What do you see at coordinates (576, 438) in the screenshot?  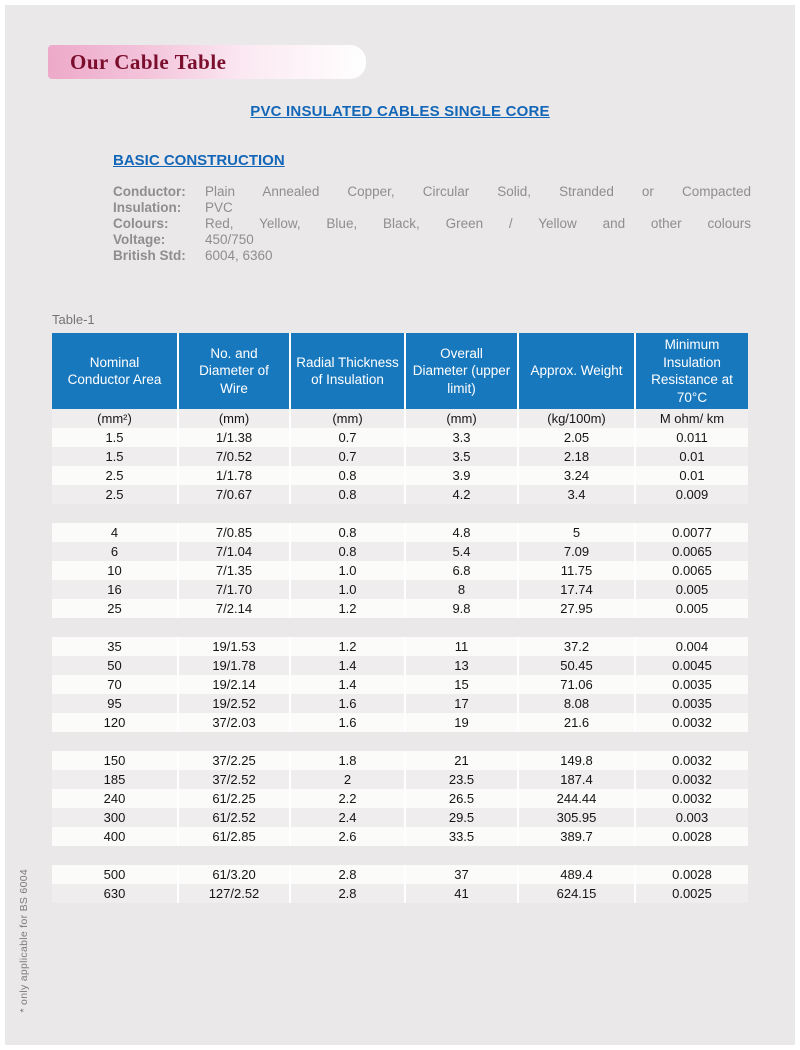 I see `table-cell: 2.05` at bounding box center [576, 438].